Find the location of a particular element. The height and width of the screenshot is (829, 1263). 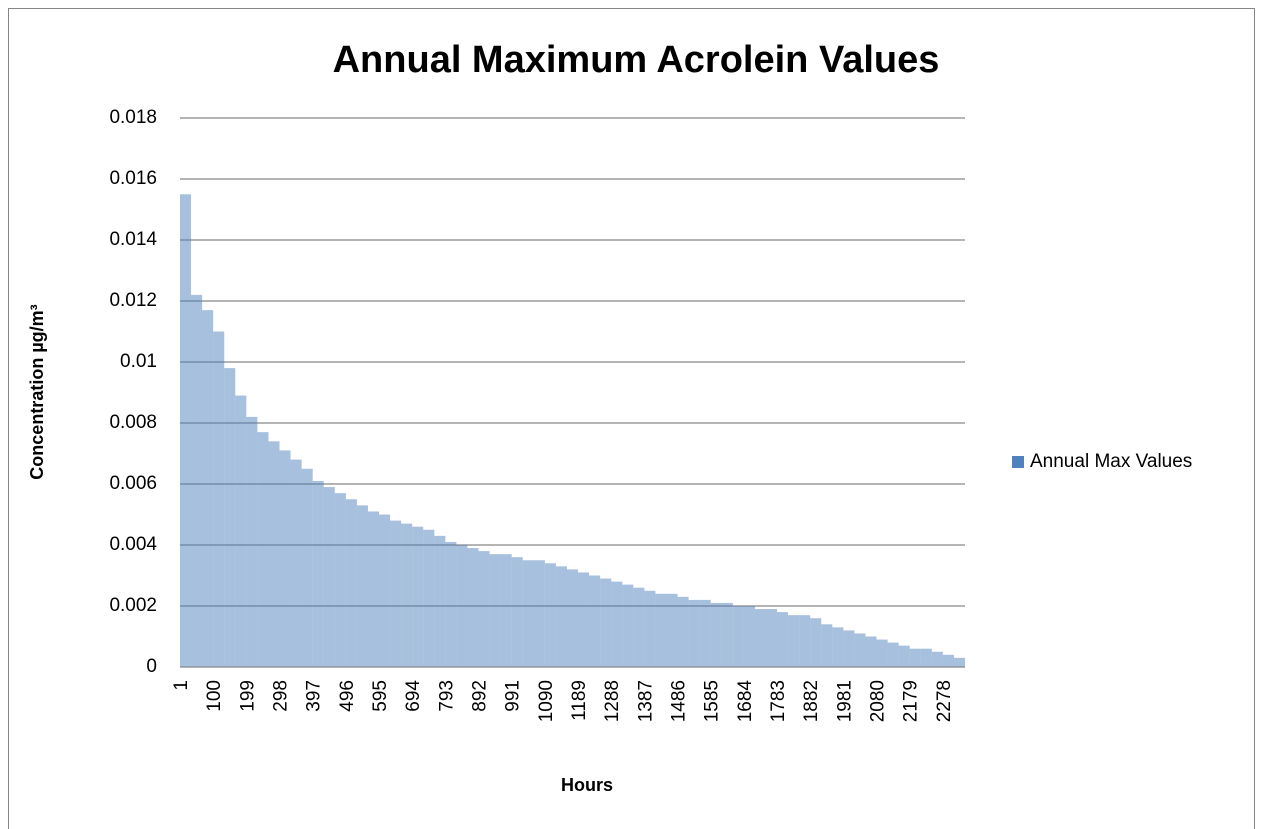

x-tick-label: 2080 is located at coordinates (878, 701).